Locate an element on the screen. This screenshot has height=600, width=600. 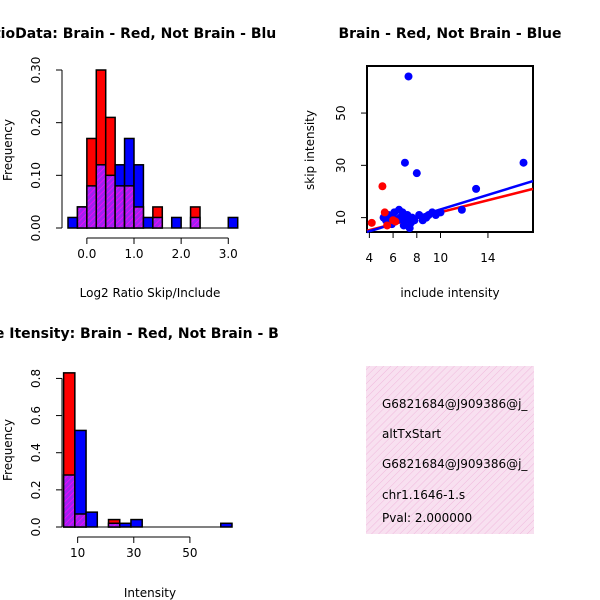
info-line-2: altTxStart is located at coordinates (411, 434).